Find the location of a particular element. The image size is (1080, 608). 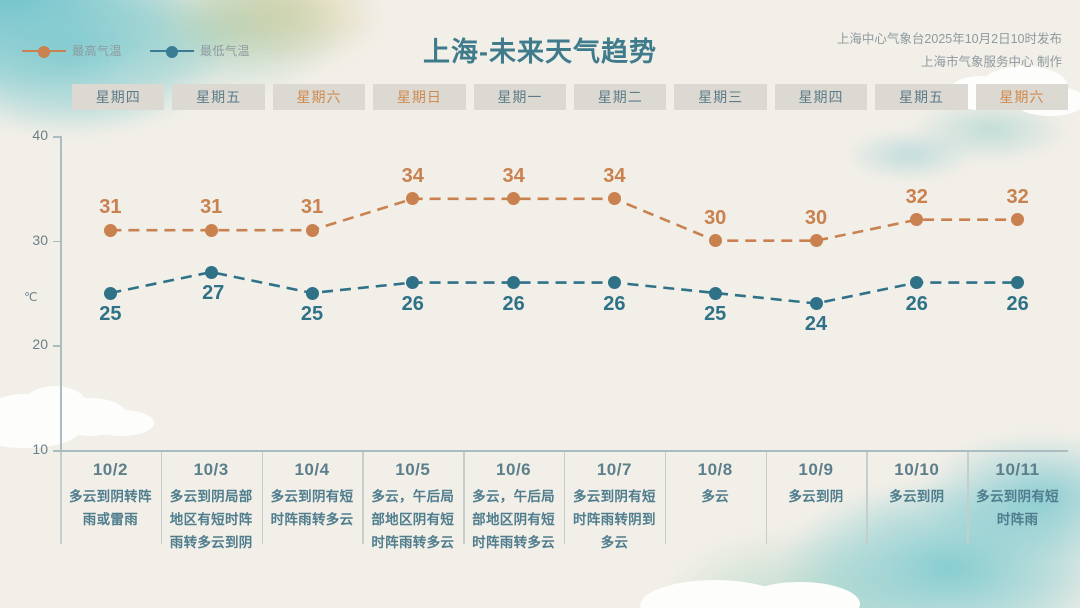

credit-block: 上海中心气象台2025年10月2日10时发布 上海市气象服务中心 制作 is located at coordinates (949, 51).